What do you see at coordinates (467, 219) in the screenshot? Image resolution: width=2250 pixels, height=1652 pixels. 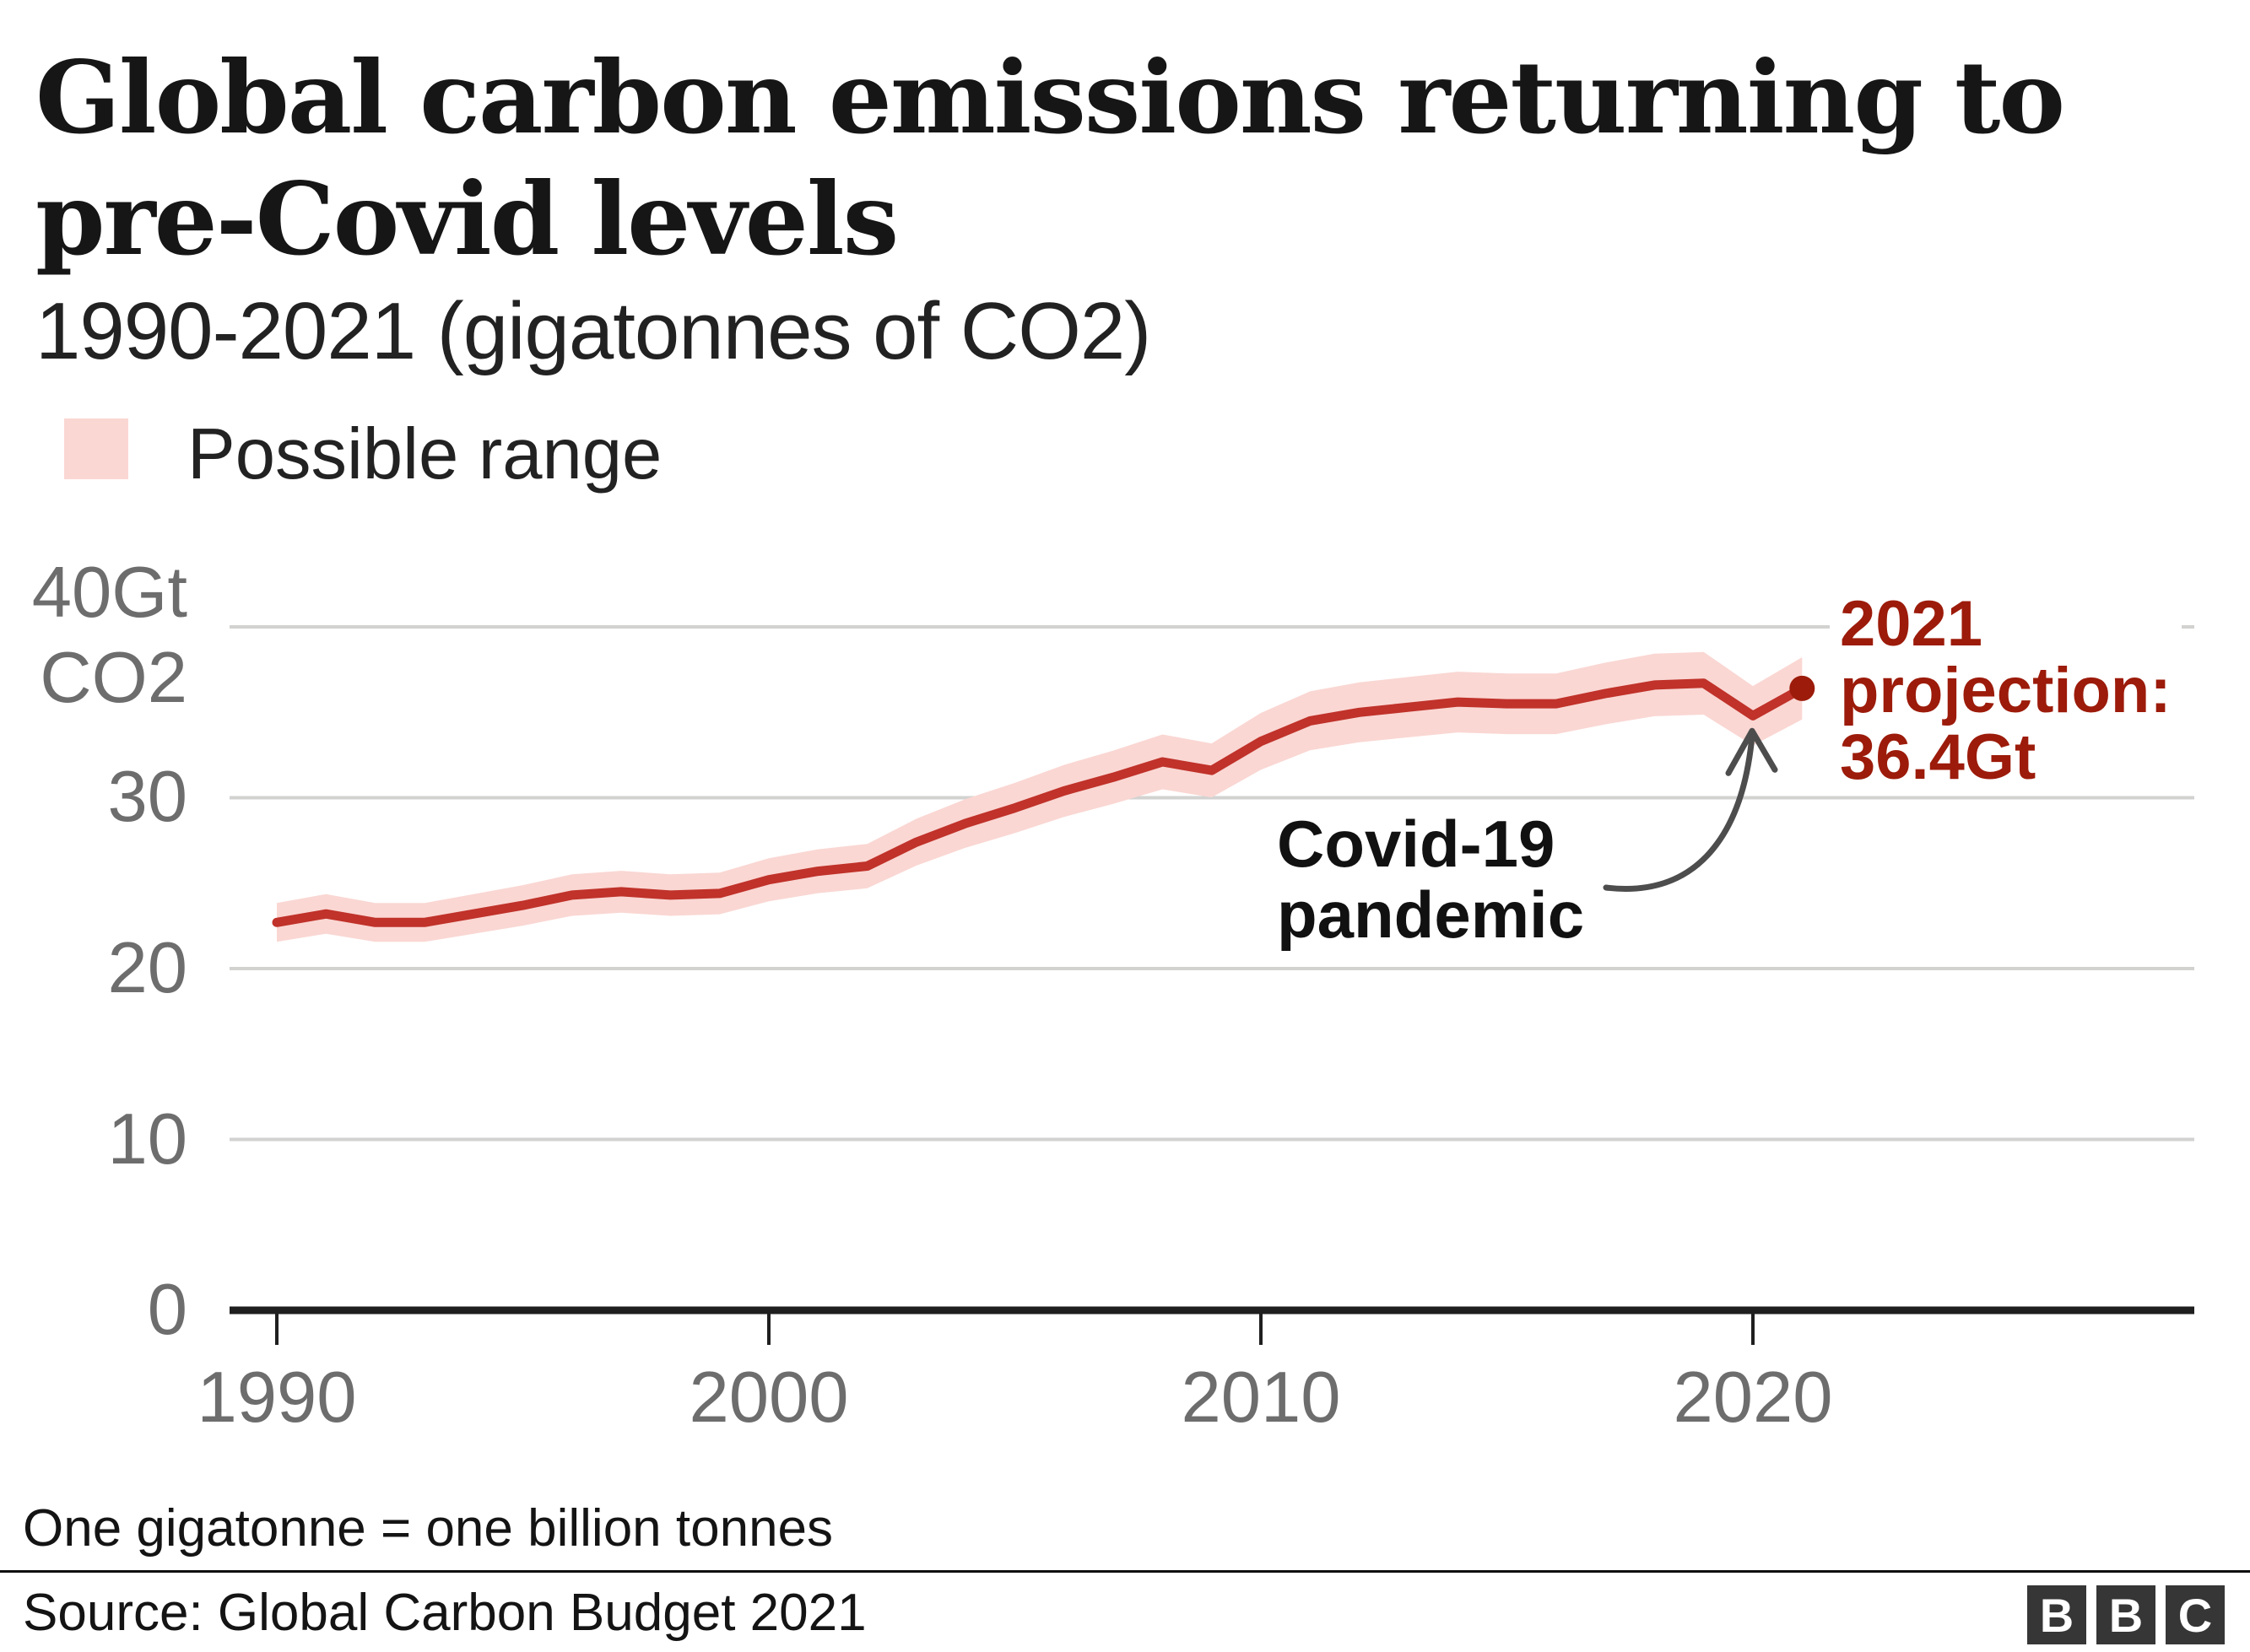 I see `title-line-2: pre-Covid levels` at bounding box center [467, 219].